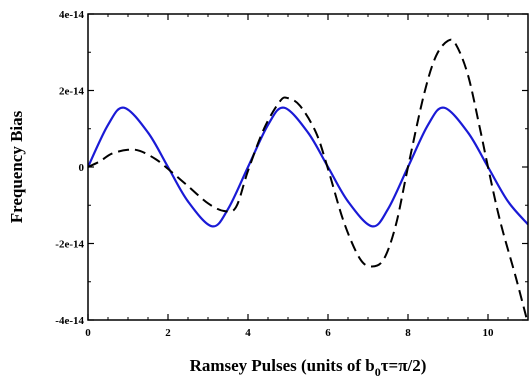  Describe the element at coordinates (72, 15) in the screenshot. I see `y-tick-label: 4e-14` at that location.